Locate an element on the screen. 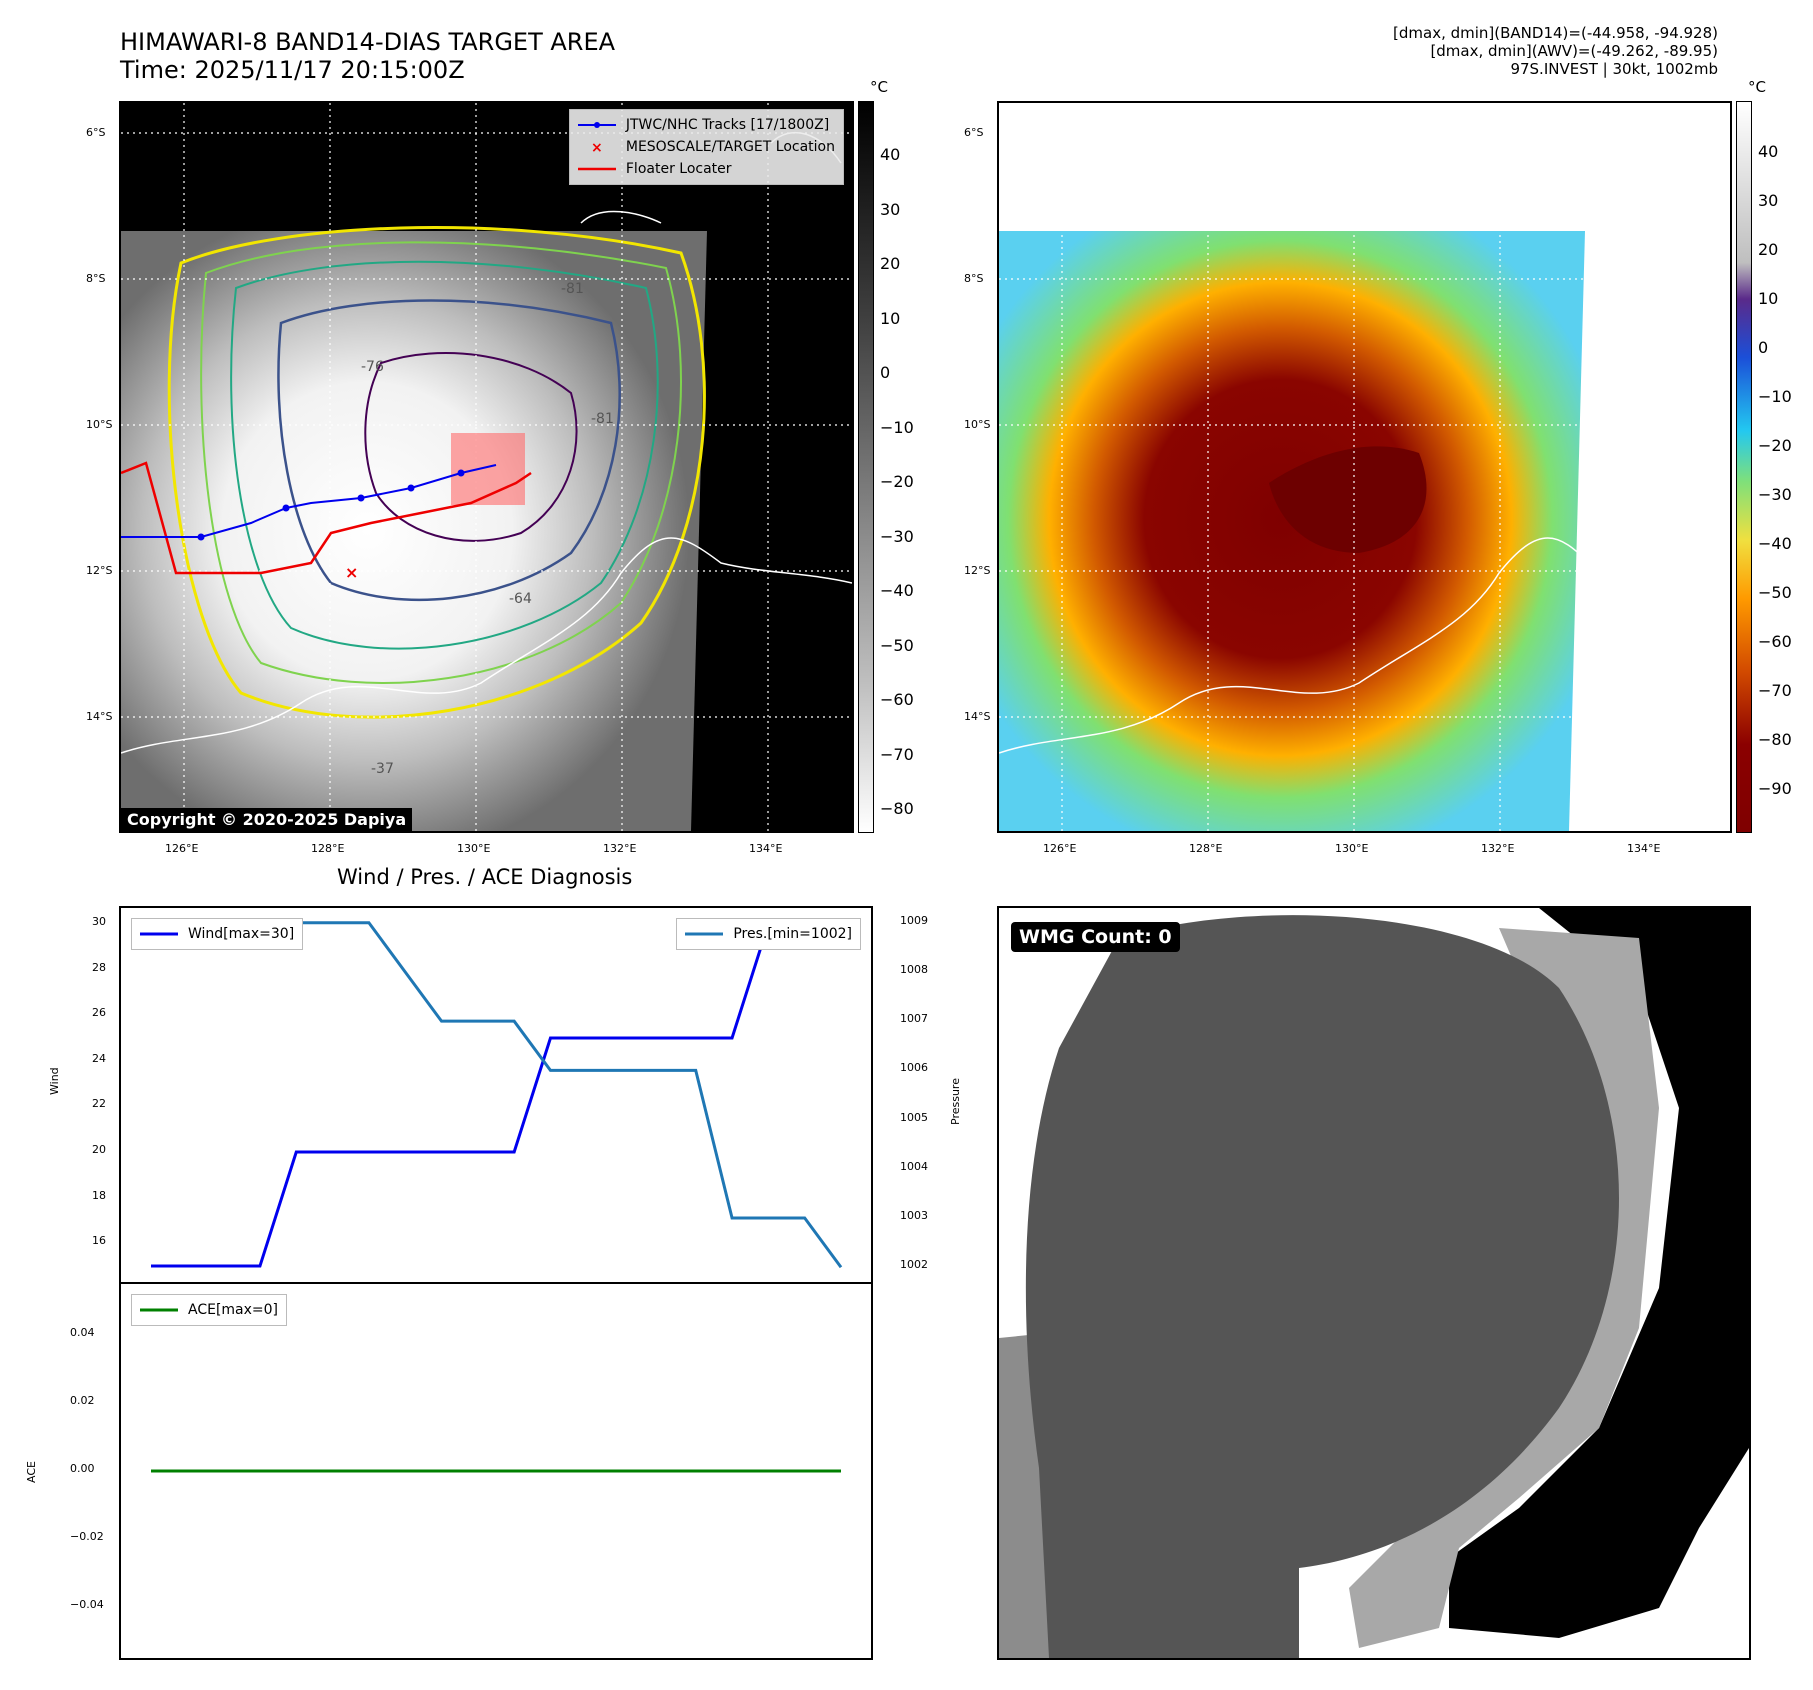 Image resolution: width=1813 pixels, height=1690 pixels. legend-item-target: × MESOSCALE/TARGET Location is located at coordinates (706, 147).